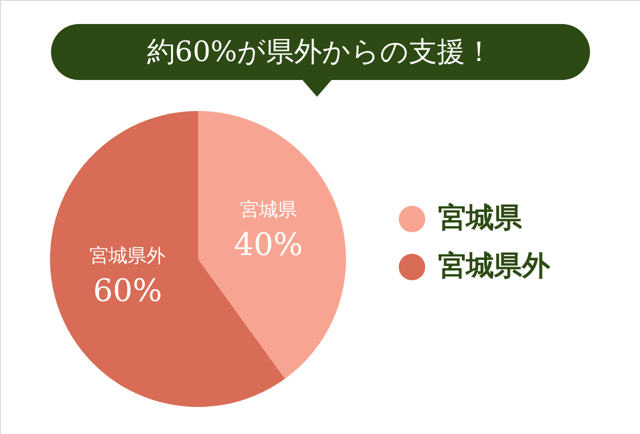 Image resolution: width=640 pixels, height=434 pixels. What do you see at coordinates (127, 290) in the screenshot?
I see `data-label: 60%` at bounding box center [127, 290].